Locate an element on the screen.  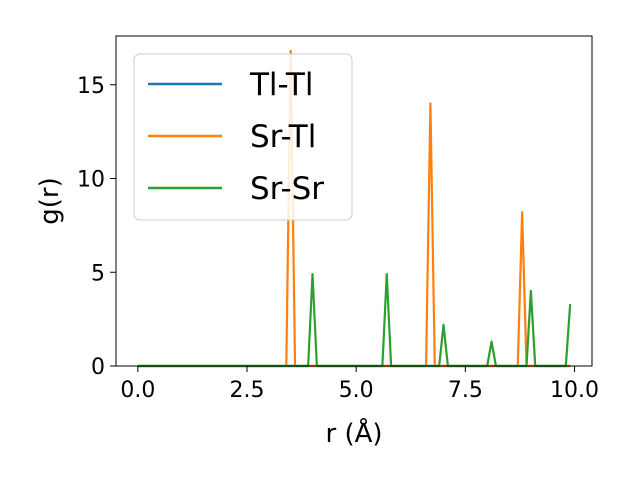
x-axis-label: r (Å) is located at coordinates (353, 433).